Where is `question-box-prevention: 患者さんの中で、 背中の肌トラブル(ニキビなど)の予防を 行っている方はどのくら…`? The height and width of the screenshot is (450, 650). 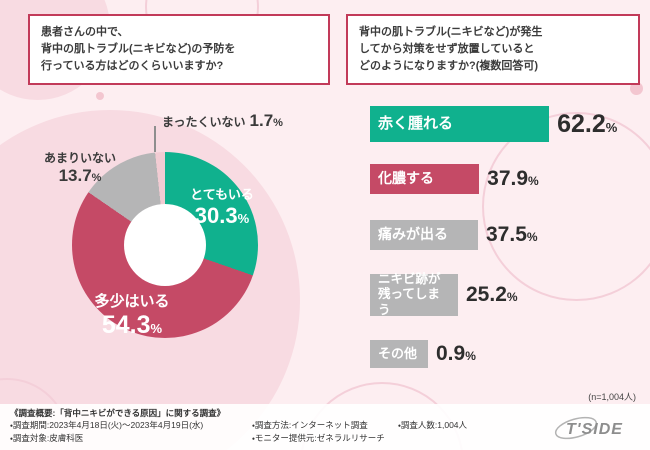
question-box-prevention: 患者さんの中で、 背中の肌トラブル(ニキビなど)の予防を 行っている方はどのくら… is located at coordinates (179, 50).